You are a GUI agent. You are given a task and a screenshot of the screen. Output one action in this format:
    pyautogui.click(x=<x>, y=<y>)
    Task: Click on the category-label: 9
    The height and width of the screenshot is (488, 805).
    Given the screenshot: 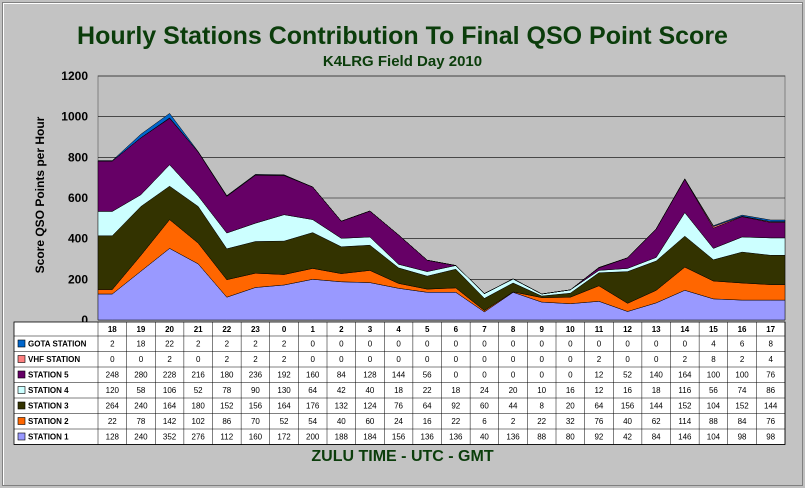 What is the action you would take?
    pyautogui.click(x=541, y=329)
    